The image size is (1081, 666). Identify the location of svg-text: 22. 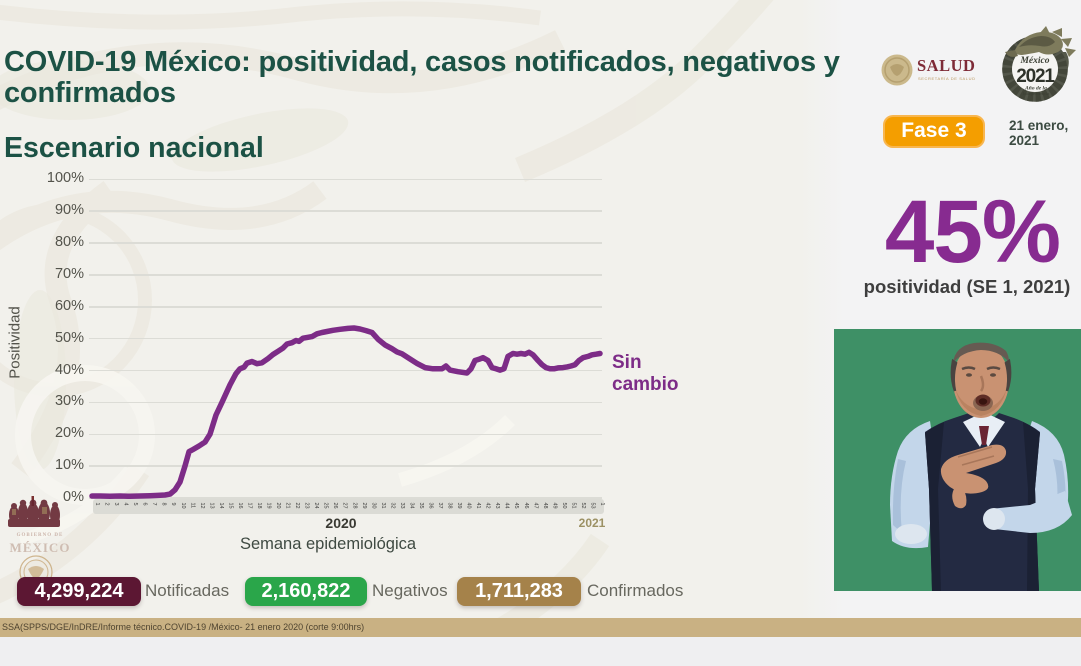
(297, 506).